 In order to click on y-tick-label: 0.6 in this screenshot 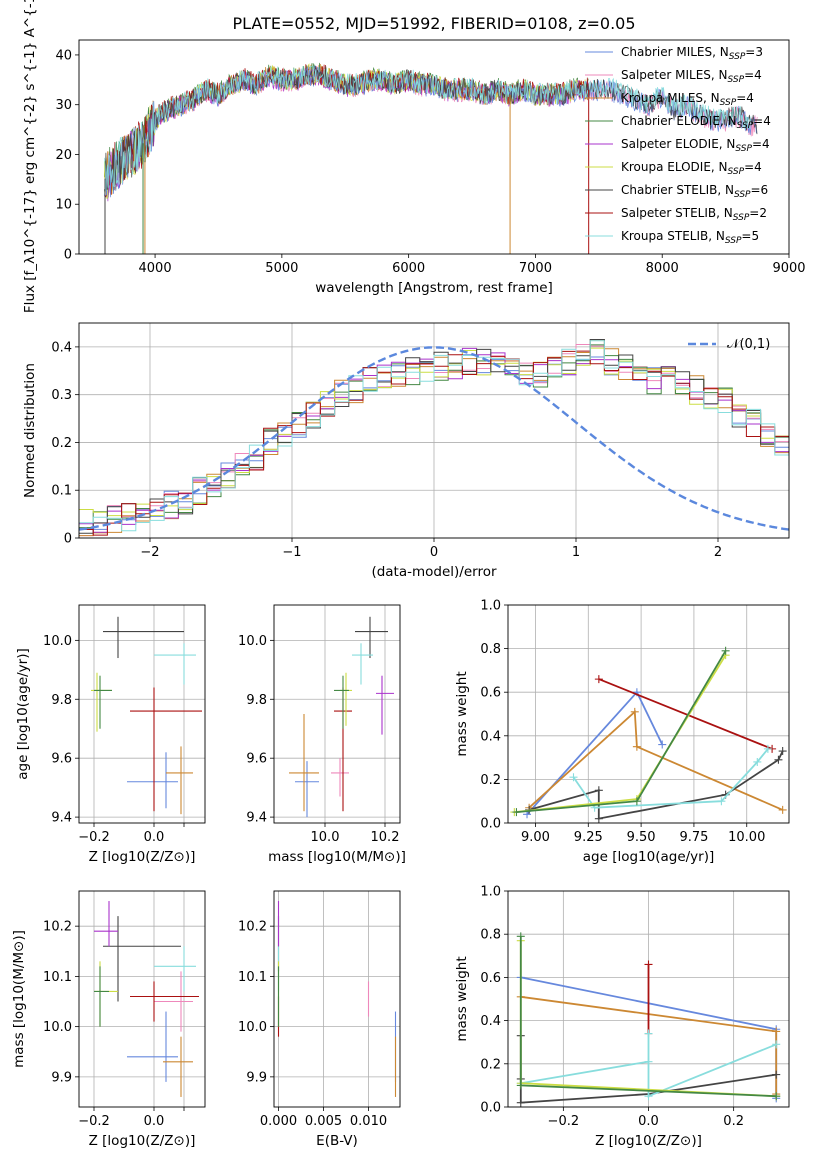, I will do `click(490, 693)`.